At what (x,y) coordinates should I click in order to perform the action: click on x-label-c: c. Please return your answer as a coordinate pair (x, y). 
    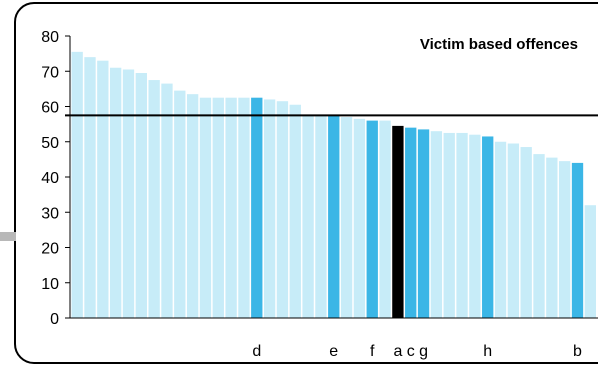
    Looking at the image, I should click on (411, 351).